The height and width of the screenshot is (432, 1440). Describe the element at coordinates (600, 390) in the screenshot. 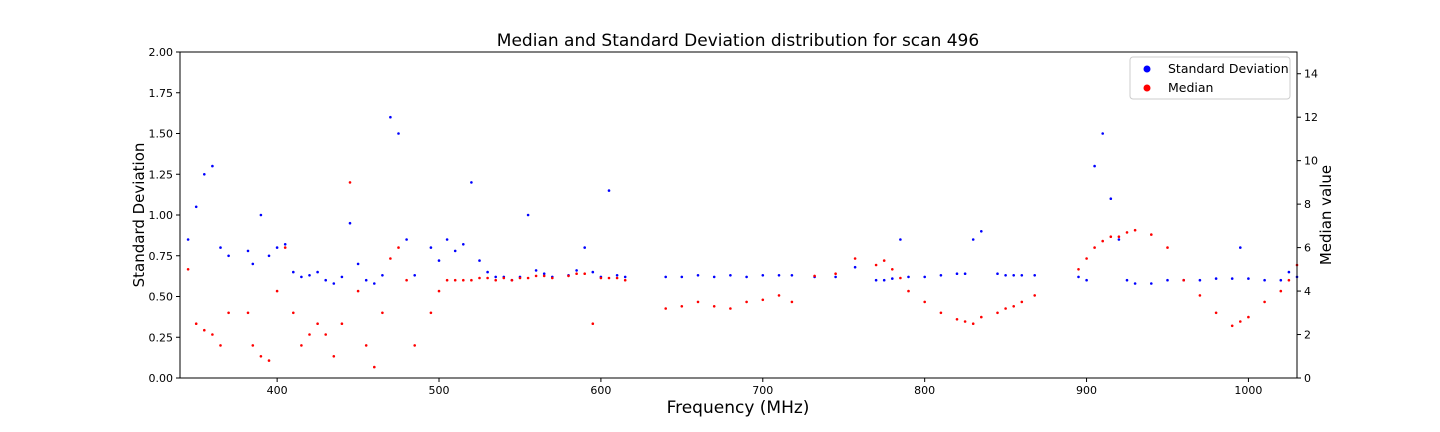

I see `x-tick-label: 600` at that location.